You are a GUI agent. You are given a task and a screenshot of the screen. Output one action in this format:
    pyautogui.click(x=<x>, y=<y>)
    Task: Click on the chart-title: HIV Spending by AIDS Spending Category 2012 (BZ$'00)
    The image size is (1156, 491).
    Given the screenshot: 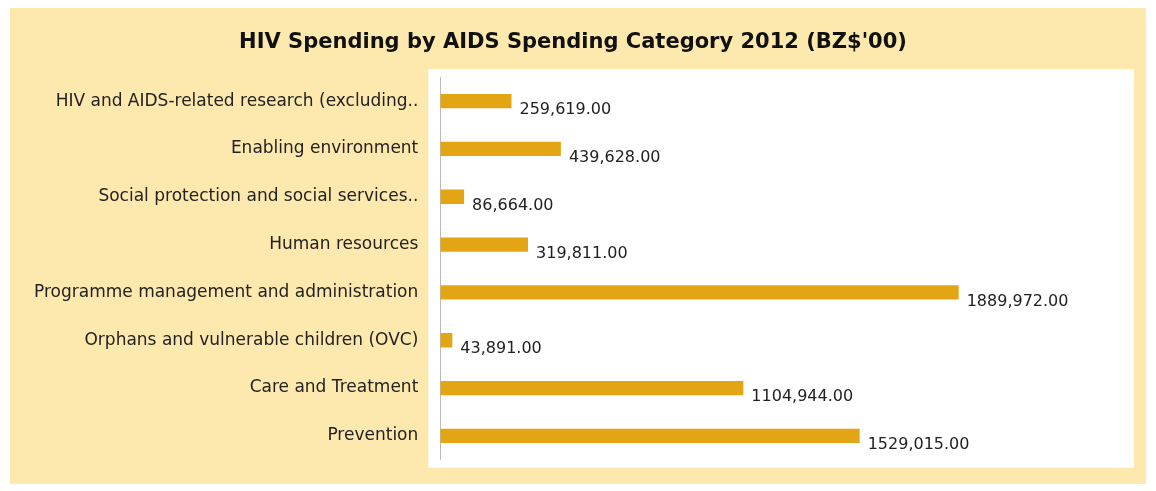 What is the action you would take?
    pyautogui.click(x=573, y=41)
    